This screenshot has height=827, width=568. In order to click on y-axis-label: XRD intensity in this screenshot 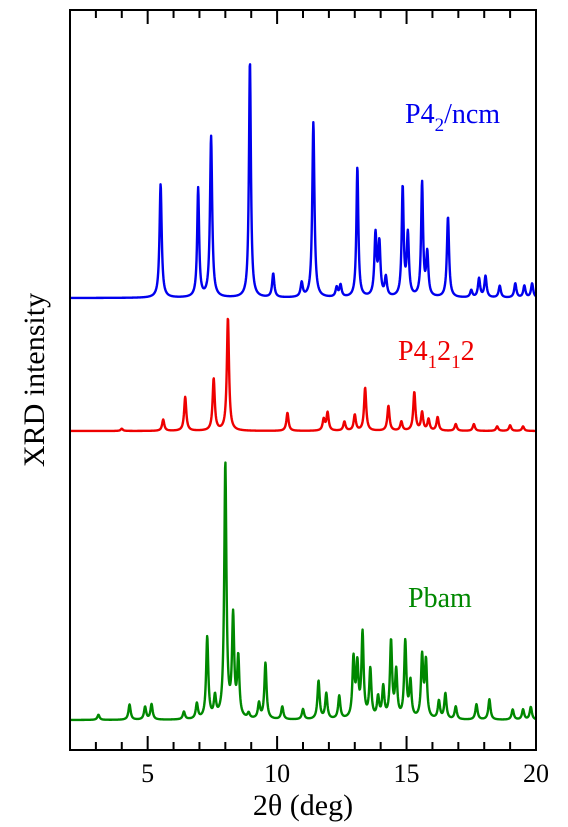, I will do `click(34, 380)`.